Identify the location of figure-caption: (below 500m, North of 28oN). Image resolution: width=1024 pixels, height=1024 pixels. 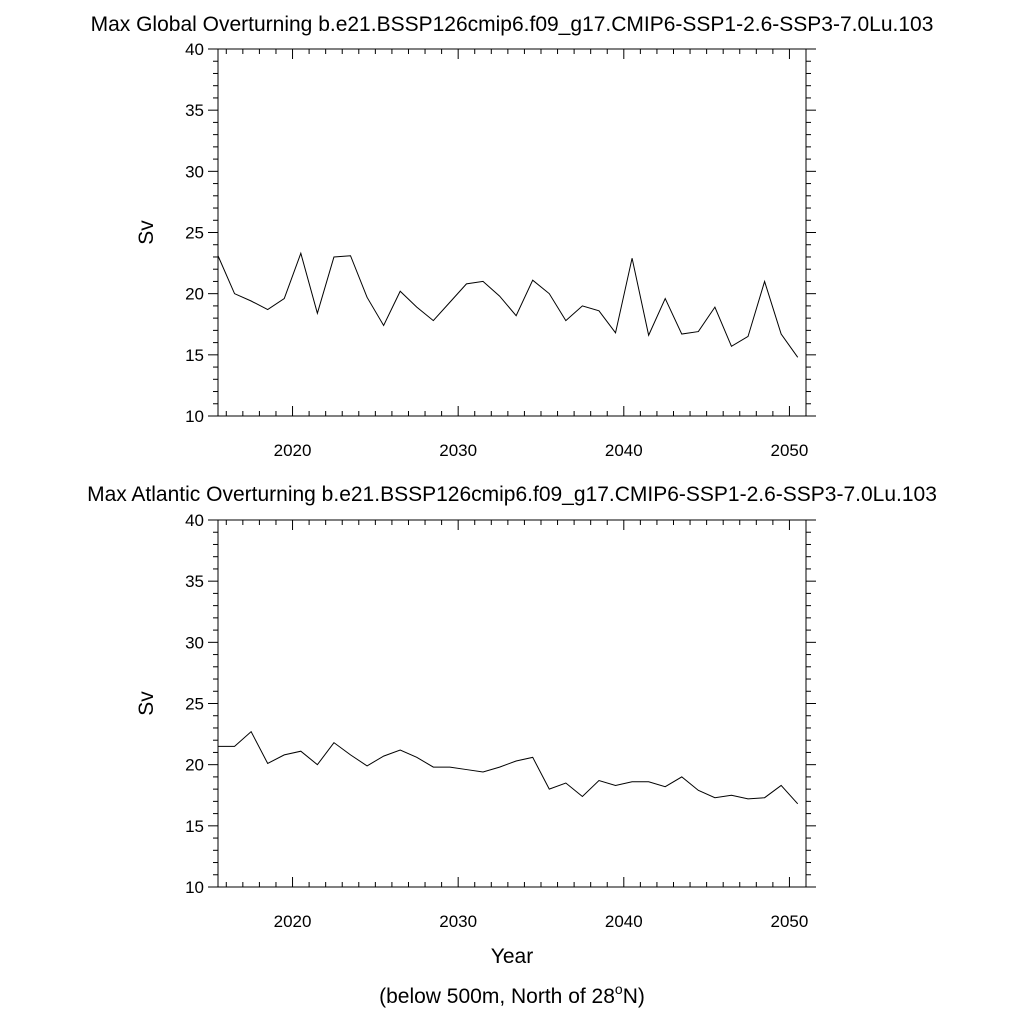
(512, 994).